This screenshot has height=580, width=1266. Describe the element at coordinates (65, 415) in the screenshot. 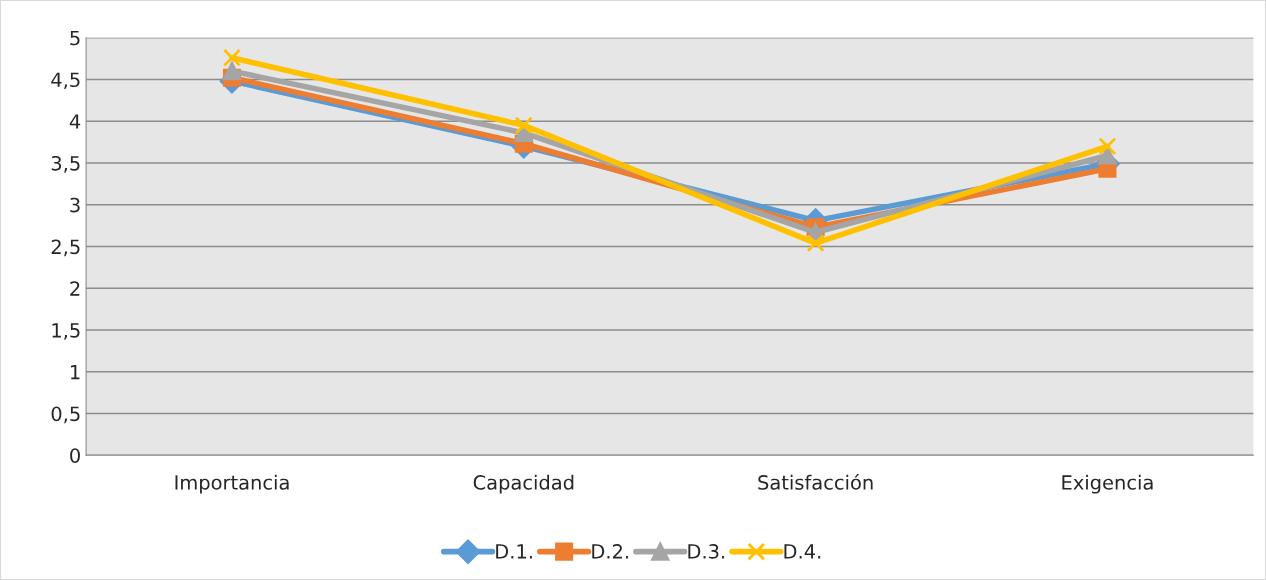

I see `y-tick-label: 0,5` at that location.